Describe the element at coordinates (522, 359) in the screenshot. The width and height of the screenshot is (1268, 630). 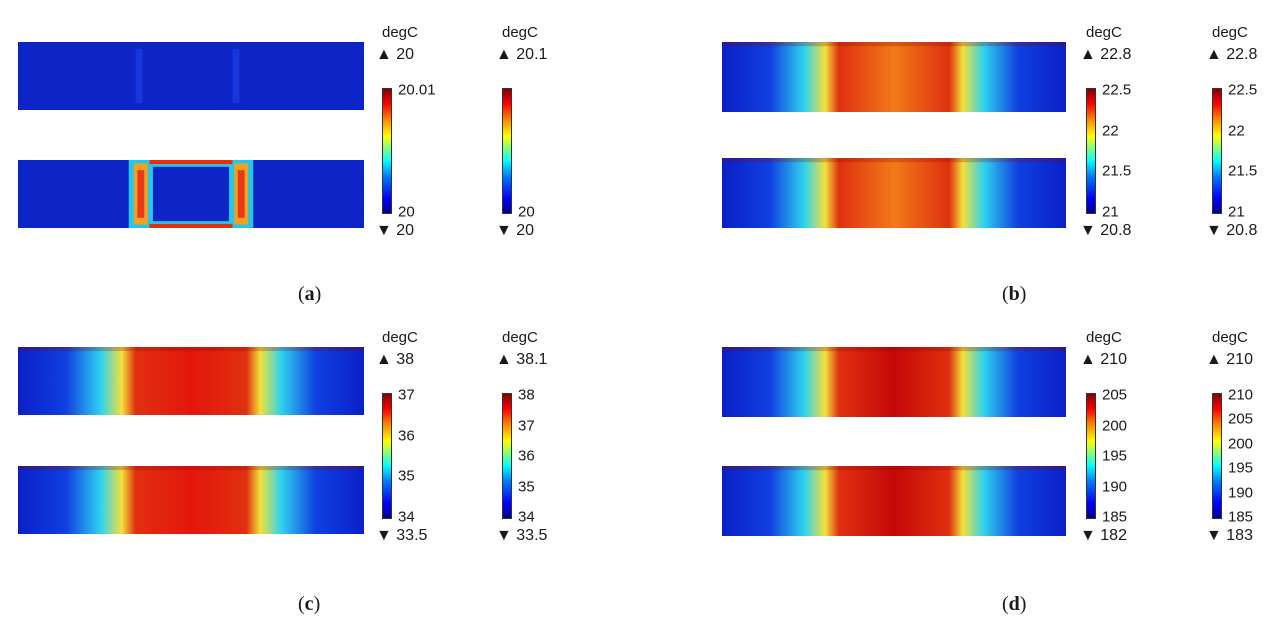
I see `colorbar-max-label: ▲ 38.1` at that location.